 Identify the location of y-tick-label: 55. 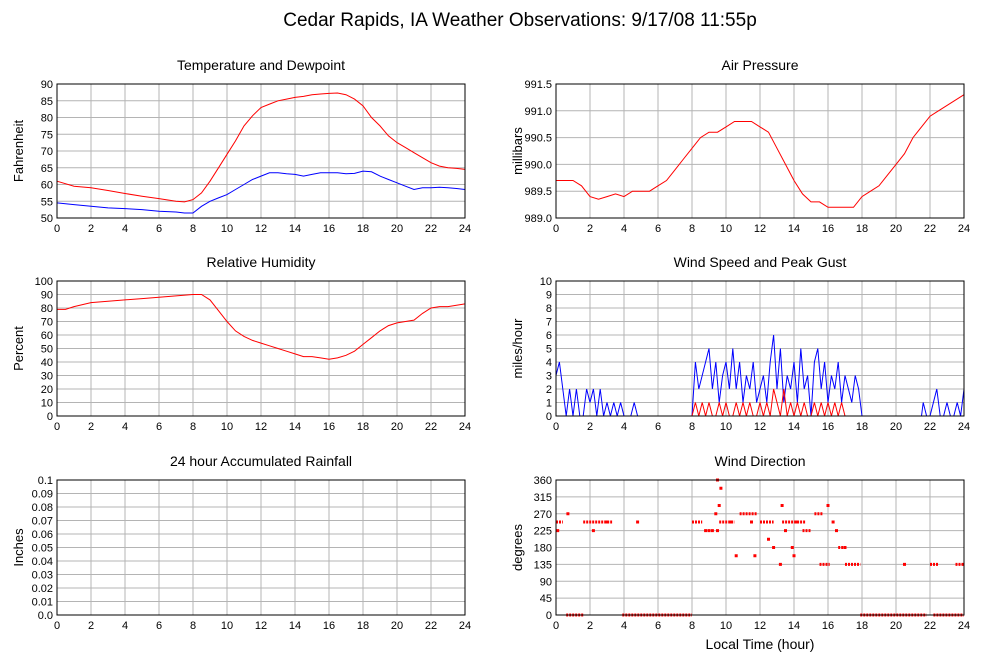
(47, 202).